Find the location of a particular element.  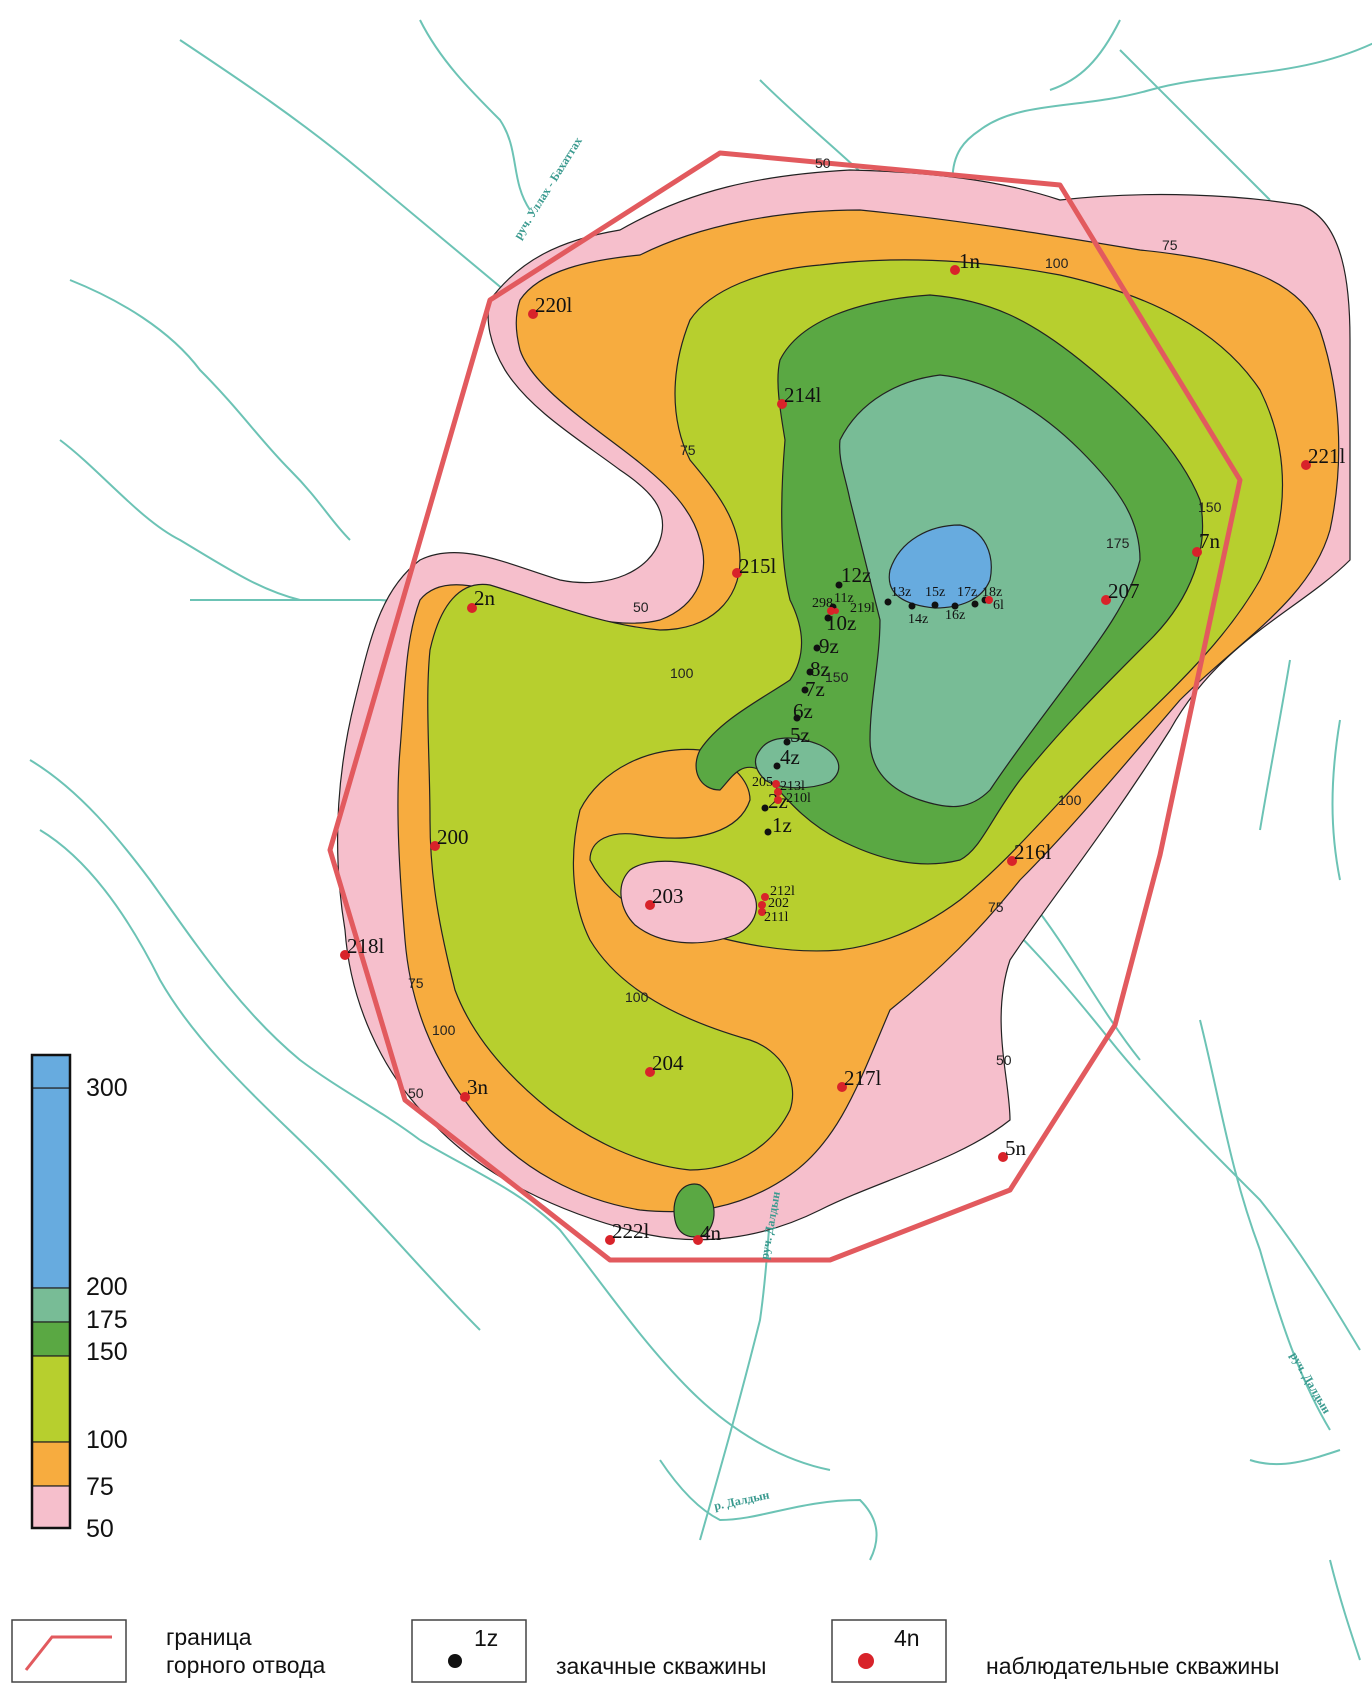

well-label: 220l is located at coordinates (554, 305).